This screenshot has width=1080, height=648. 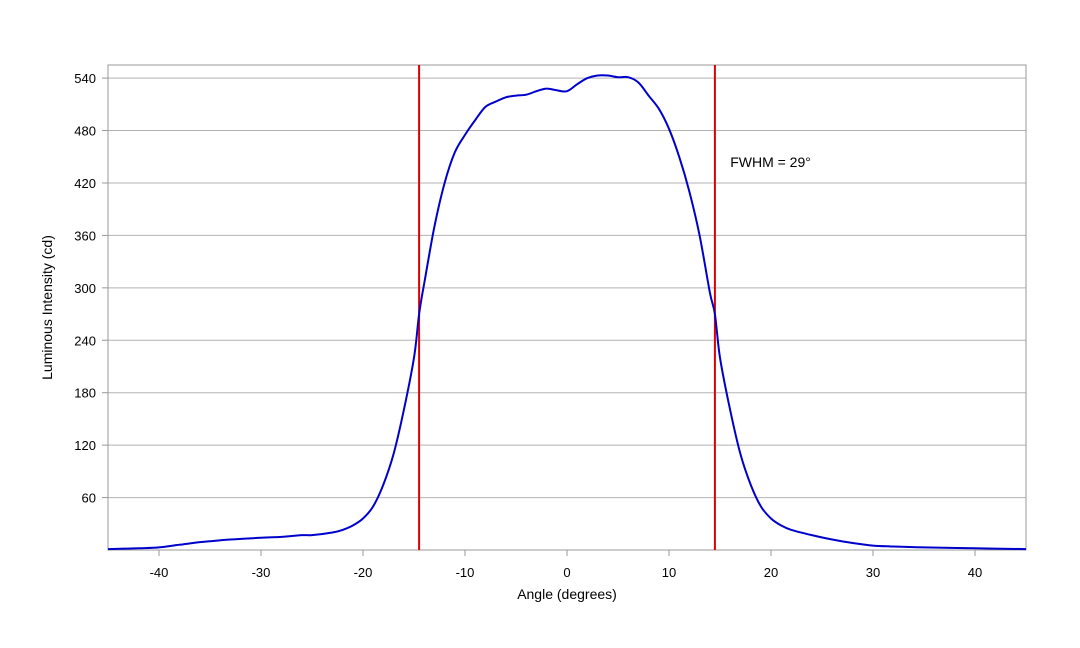 I want to click on y-axis-label: Luminous Intensity (cd), so click(x=47, y=307).